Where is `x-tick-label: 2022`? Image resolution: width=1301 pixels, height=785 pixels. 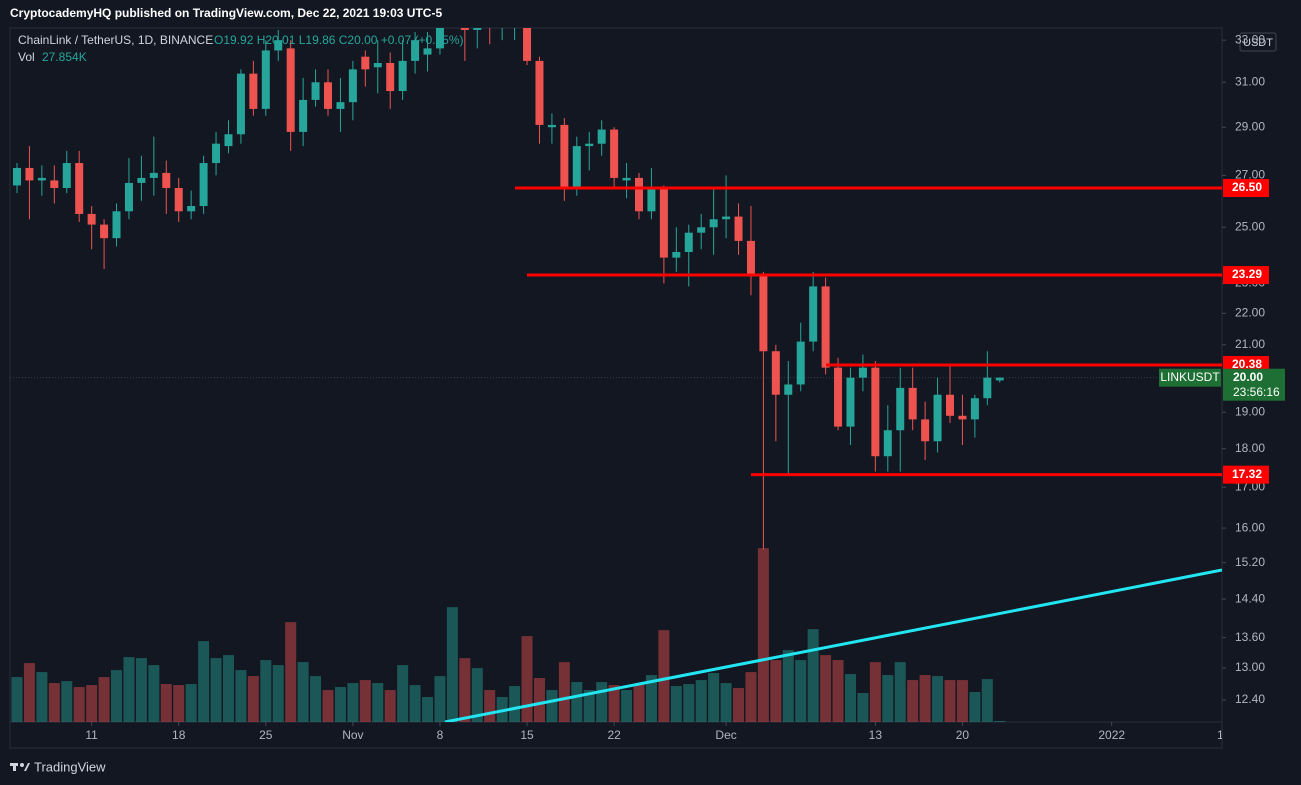 x-tick-label: 2022 is located at coordinates (1111, 735).